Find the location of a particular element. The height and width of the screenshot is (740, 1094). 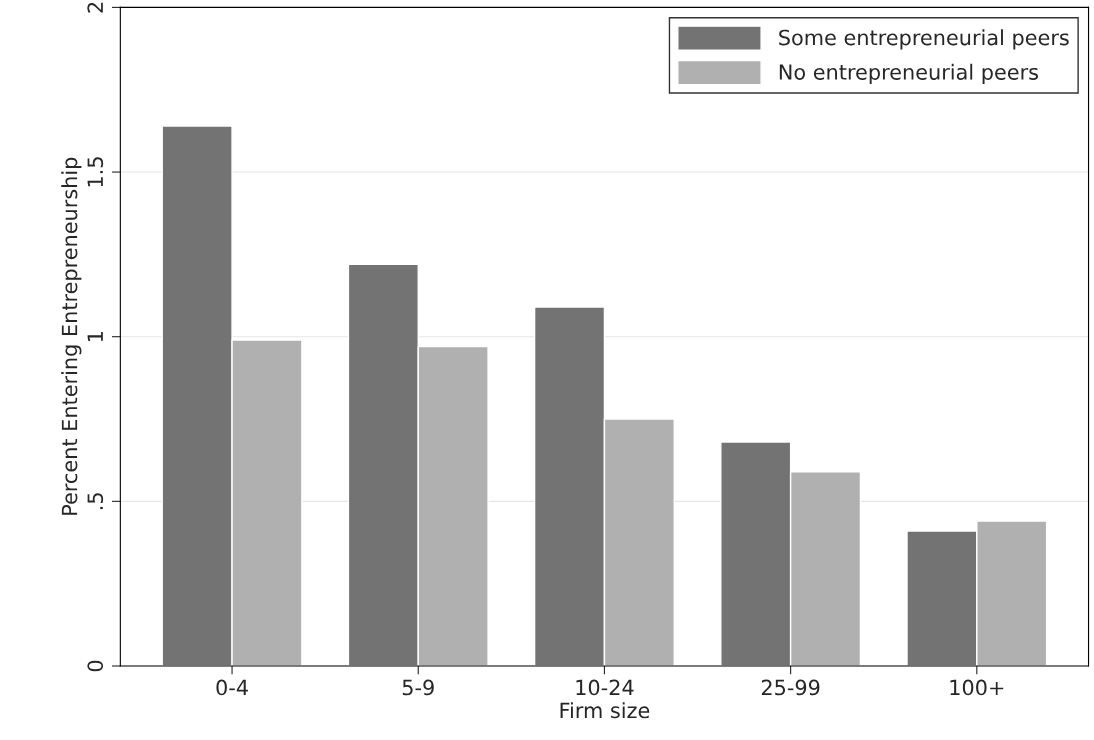

y-axis-title: Percent Entering Entrepreneurship is located at coordinates (71, 336).